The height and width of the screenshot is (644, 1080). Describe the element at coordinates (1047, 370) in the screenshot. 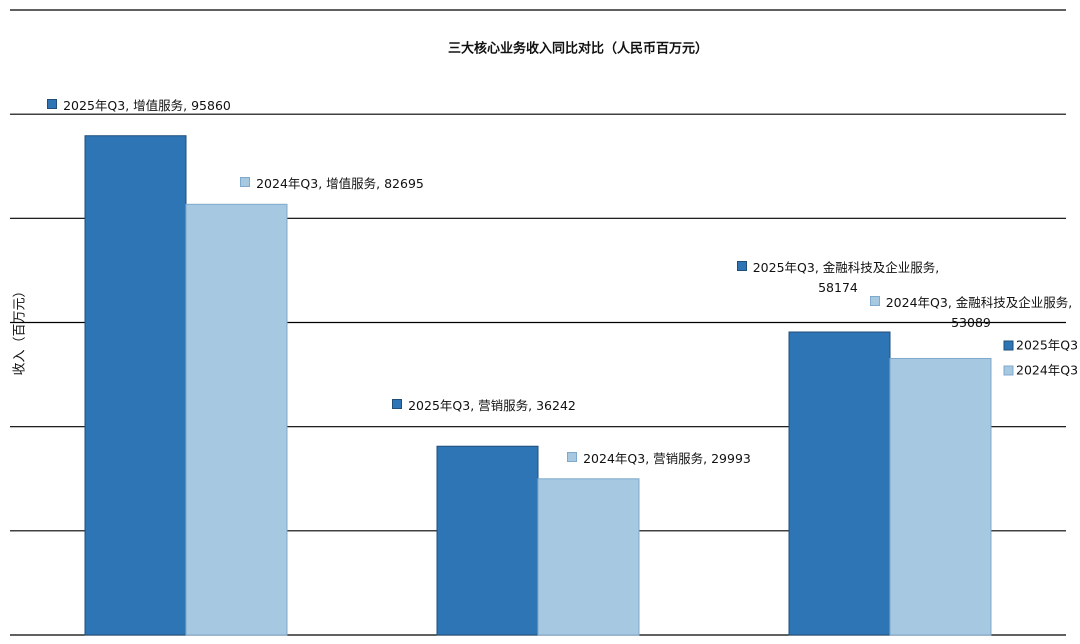

I see `legend-label: 2024年Q3` at that location.